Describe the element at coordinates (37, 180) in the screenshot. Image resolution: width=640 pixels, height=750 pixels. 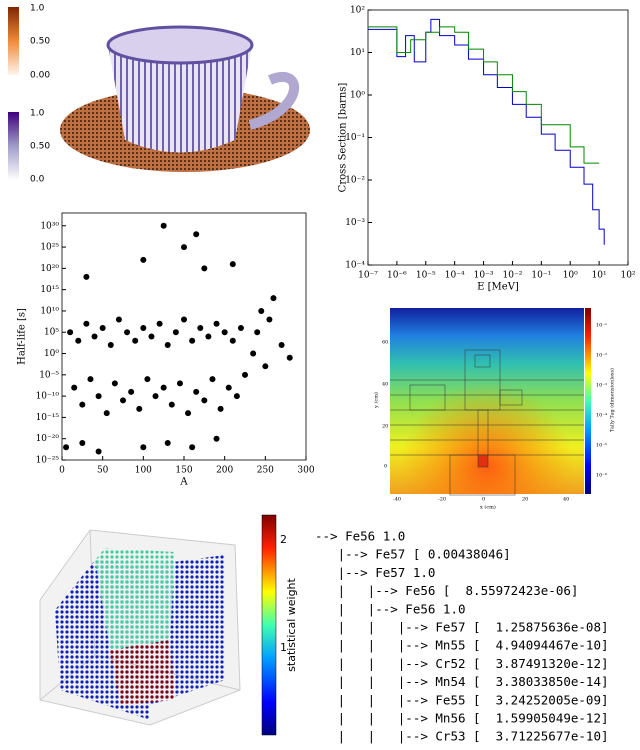
I see `colorbar-tick: 0.0` at that location.